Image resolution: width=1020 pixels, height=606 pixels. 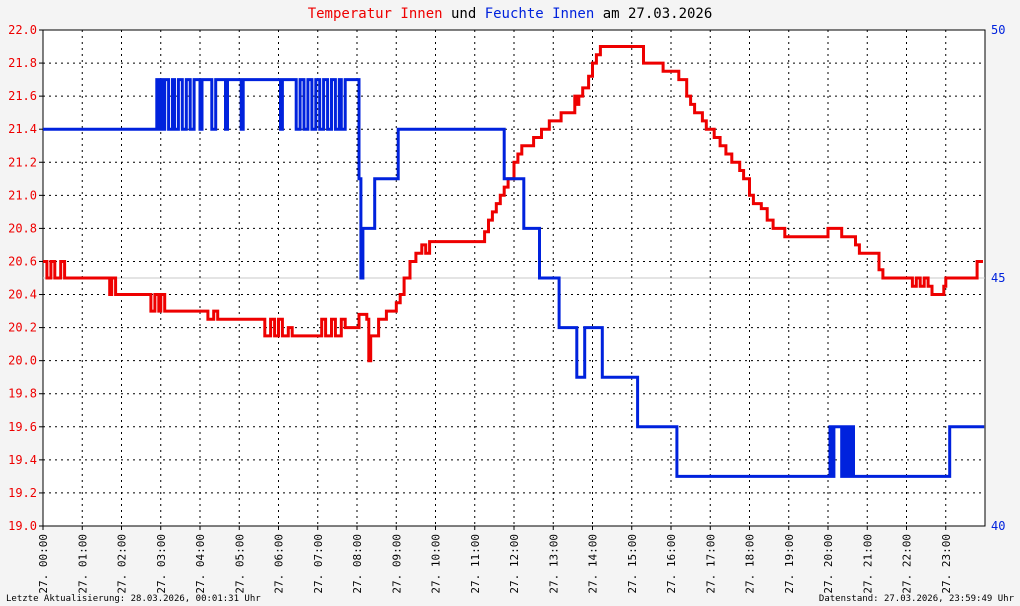 I want to click on x-tick-label: 27. 16:00, so click(x=671, y=564).